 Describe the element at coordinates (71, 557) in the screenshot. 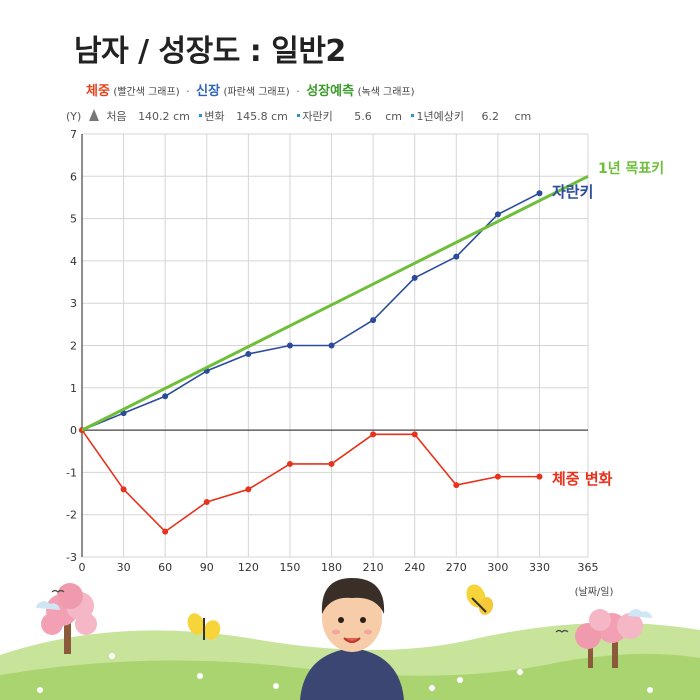

I see `y-tick-label: -3` at that location.